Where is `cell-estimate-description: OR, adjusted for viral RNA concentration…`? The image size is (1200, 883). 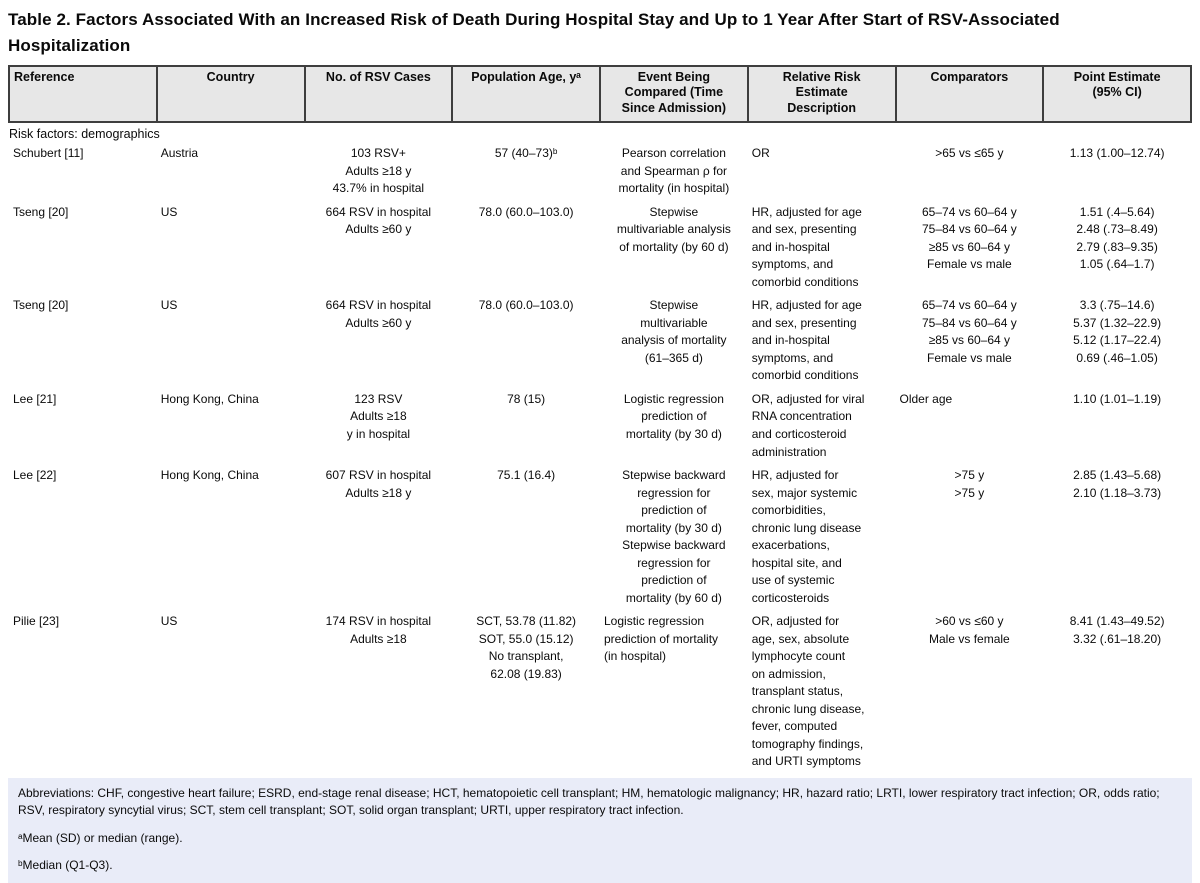 cell-estimate-description: OR, adjusted for viral RNA concentration… is located at coordinates (808, 425).